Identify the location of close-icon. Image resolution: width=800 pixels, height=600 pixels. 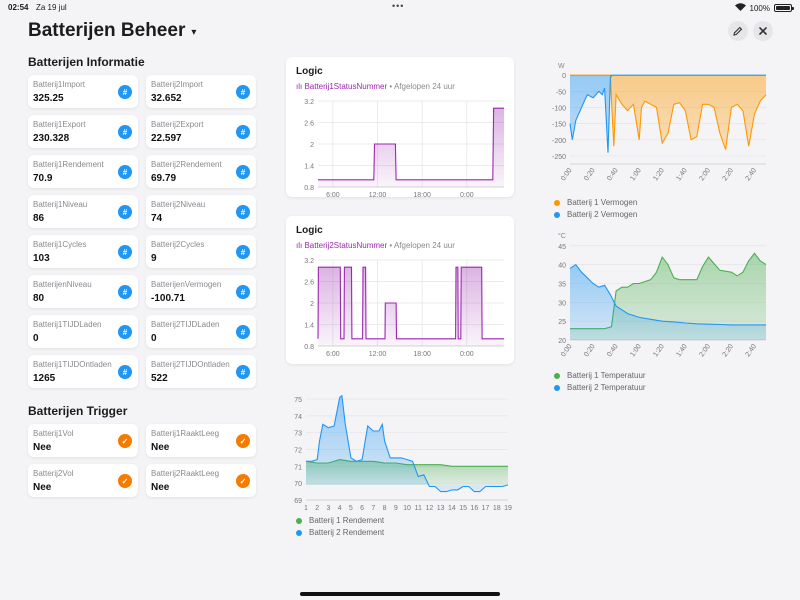
(763, 31).